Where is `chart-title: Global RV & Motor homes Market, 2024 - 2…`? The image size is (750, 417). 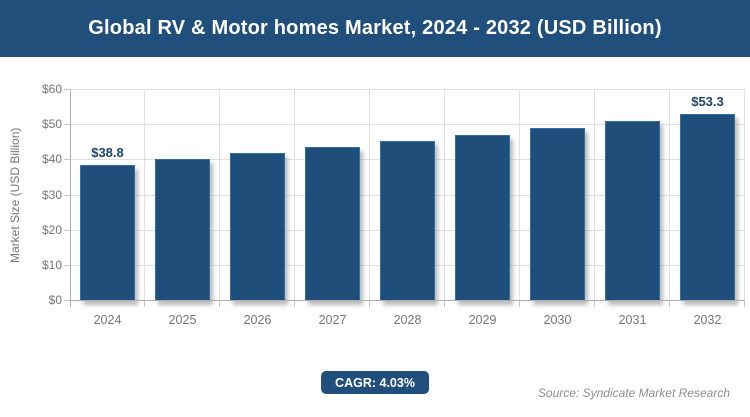 chart-title: Global RV & Motor homes Market, 2024 - 2… is located at coordinates (375, 28).